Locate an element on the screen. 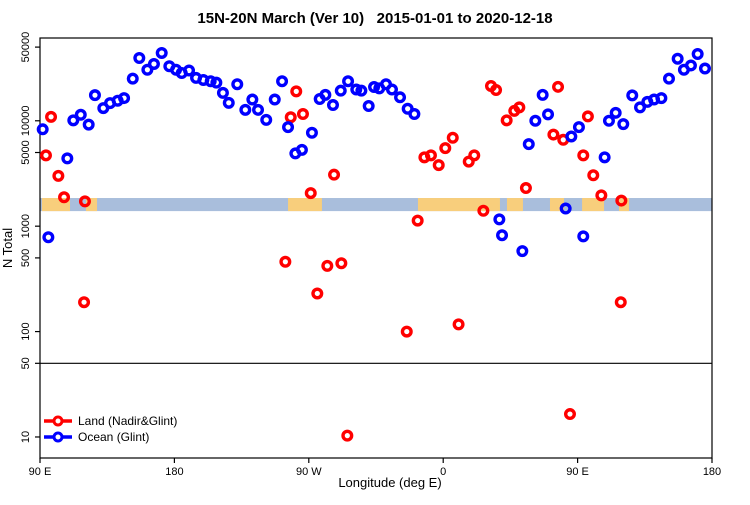 The image size is (750, 505). y-tick-label: 1000 is located at coordinates (26, 226).